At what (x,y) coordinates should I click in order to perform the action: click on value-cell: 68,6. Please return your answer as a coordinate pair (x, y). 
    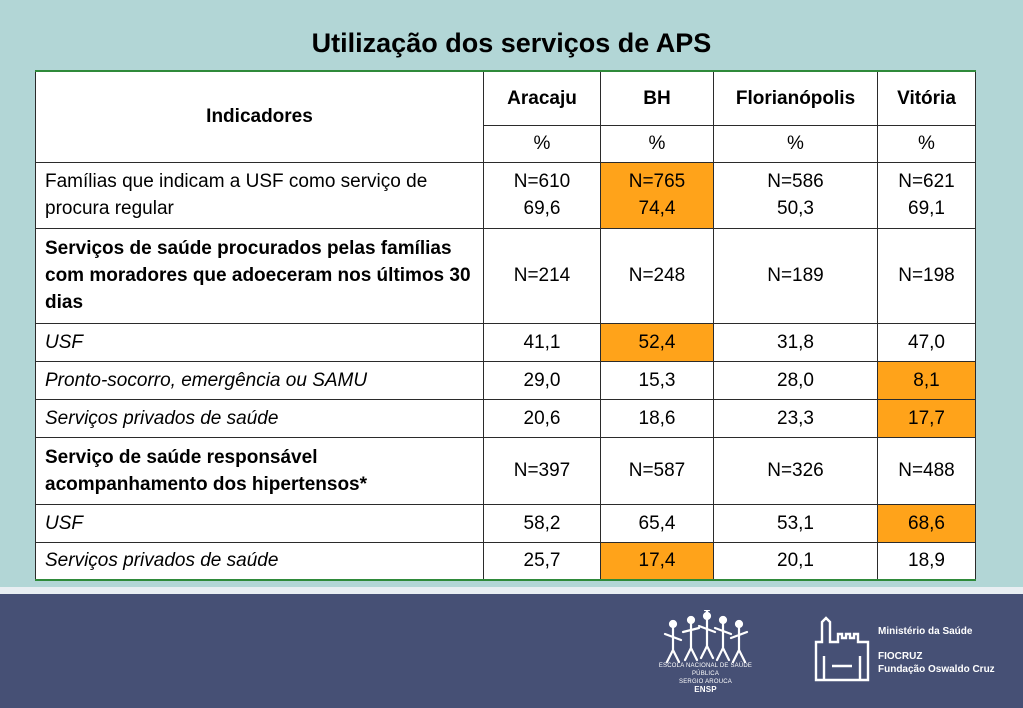
    Looking at the image, I should click on (926, 523).